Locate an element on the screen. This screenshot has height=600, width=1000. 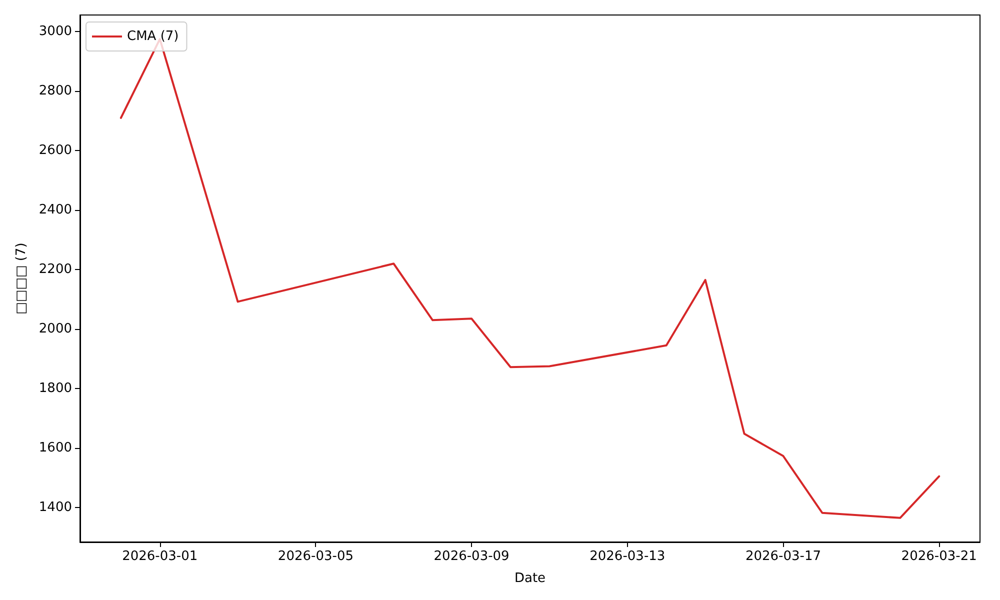
y-tick-label: 1400 is located at coordinates (55, 507).